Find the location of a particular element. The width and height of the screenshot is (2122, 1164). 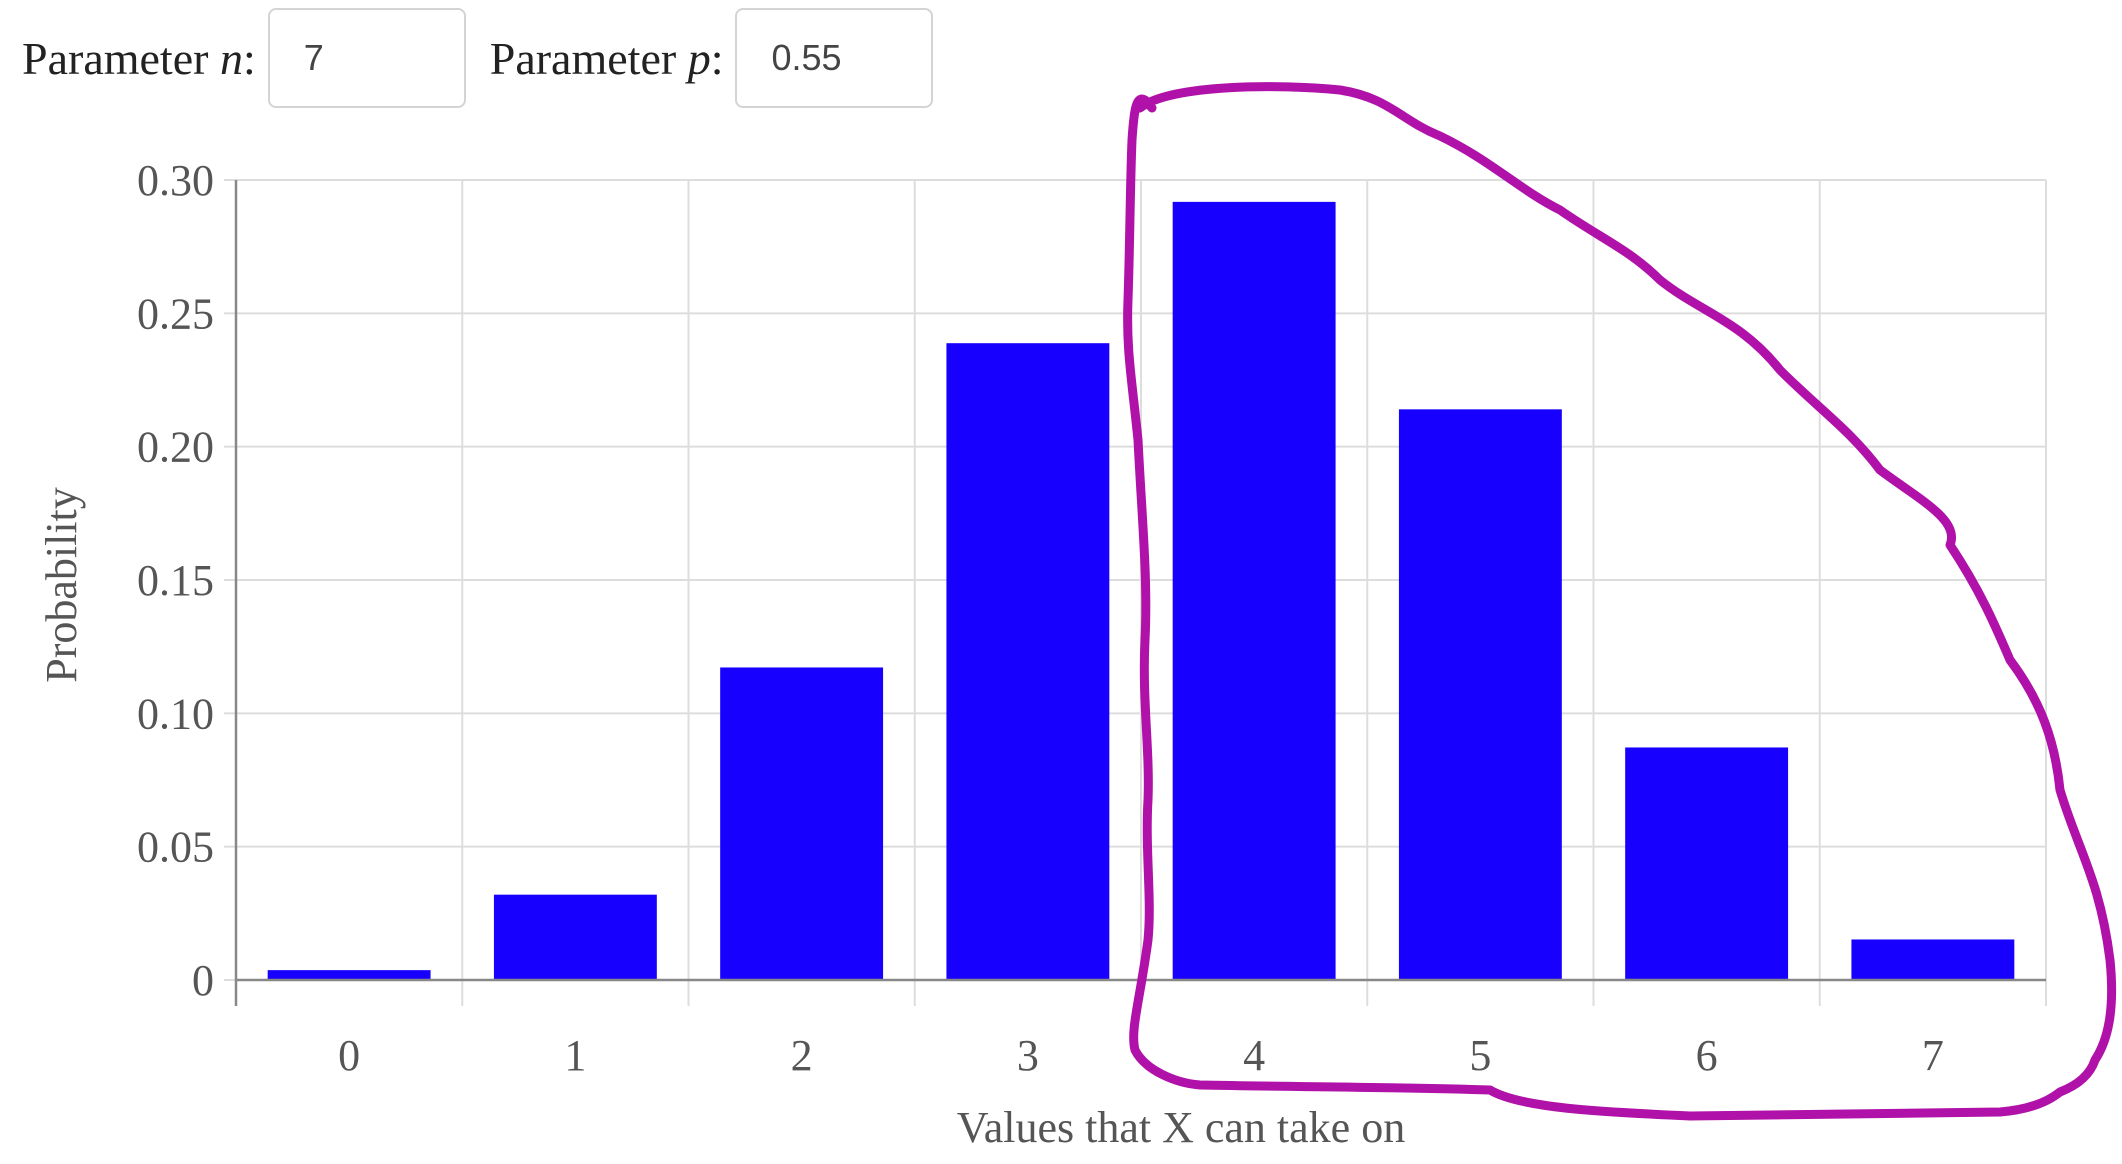

x-axis-title: Values that X can take on is located at coordinates (1181, 1127).